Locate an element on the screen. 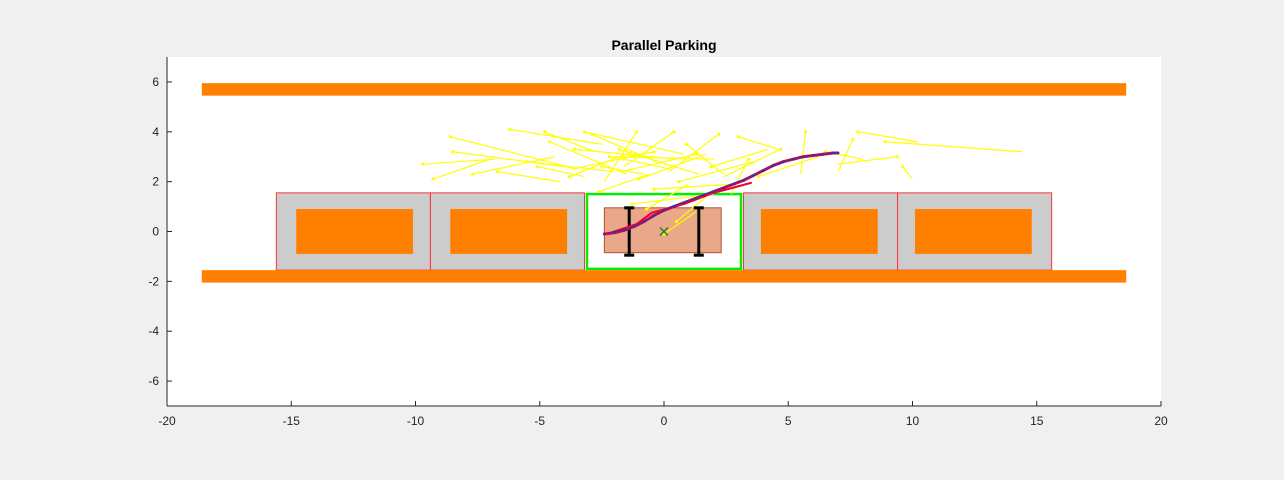 The width and height of the screenshot is (1284, 480). y-tick-label-2: -2 is located at coordinates (153, 281).